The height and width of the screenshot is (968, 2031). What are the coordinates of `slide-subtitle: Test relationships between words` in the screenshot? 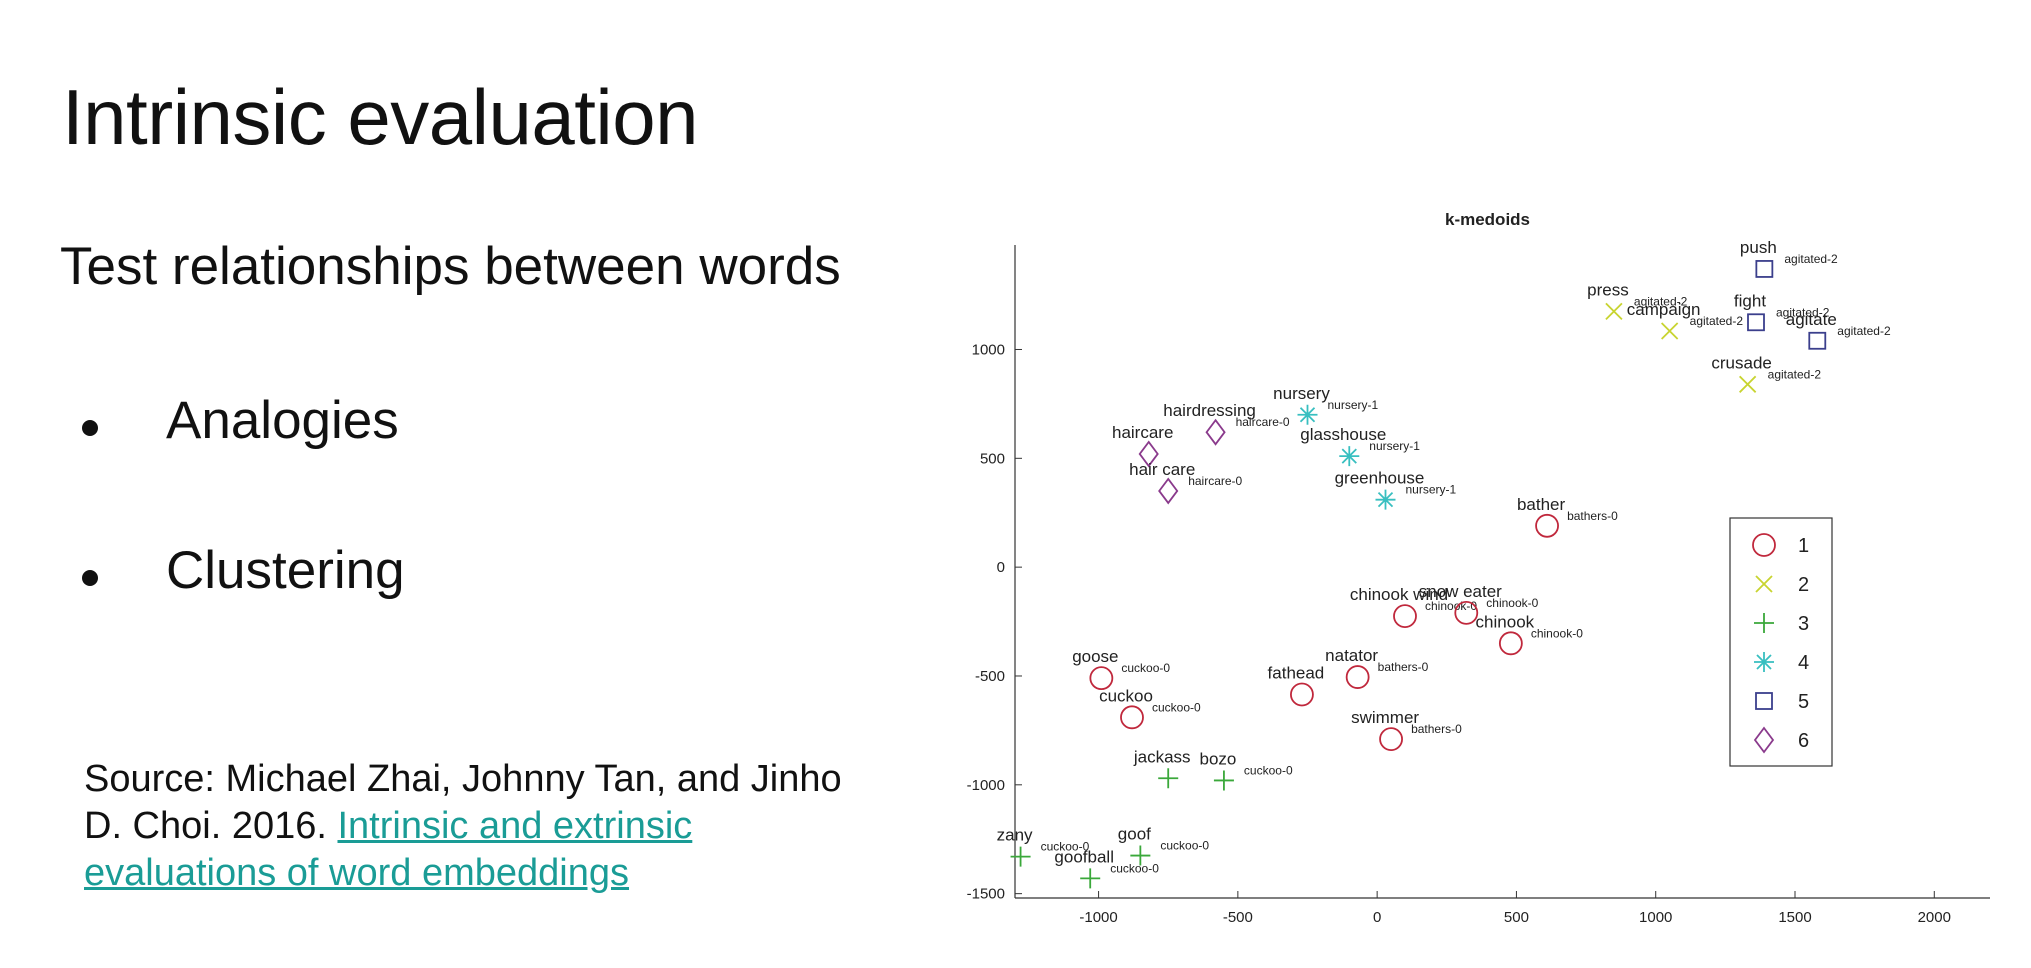 It's located at (450, 266).